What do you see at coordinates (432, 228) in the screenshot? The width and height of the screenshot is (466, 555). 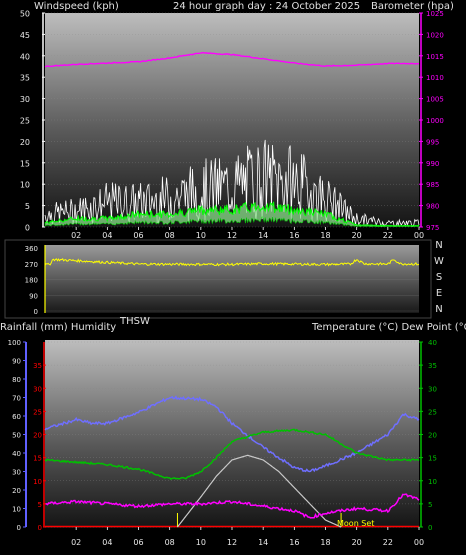 I see `wind-right-tick-label: 975` at bounding box center [432, 228].